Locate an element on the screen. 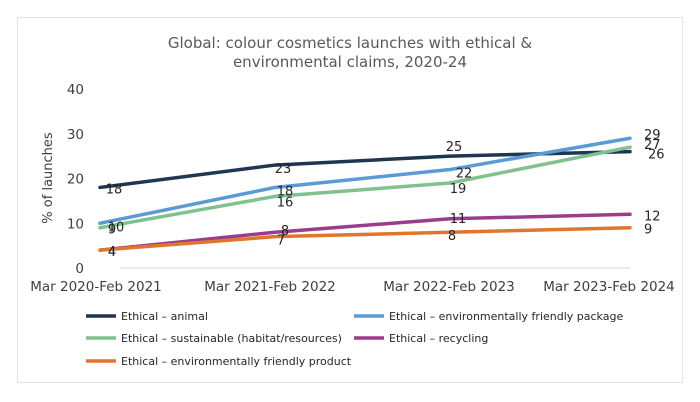  data-label: 22 is located at coordinates (464, 174).